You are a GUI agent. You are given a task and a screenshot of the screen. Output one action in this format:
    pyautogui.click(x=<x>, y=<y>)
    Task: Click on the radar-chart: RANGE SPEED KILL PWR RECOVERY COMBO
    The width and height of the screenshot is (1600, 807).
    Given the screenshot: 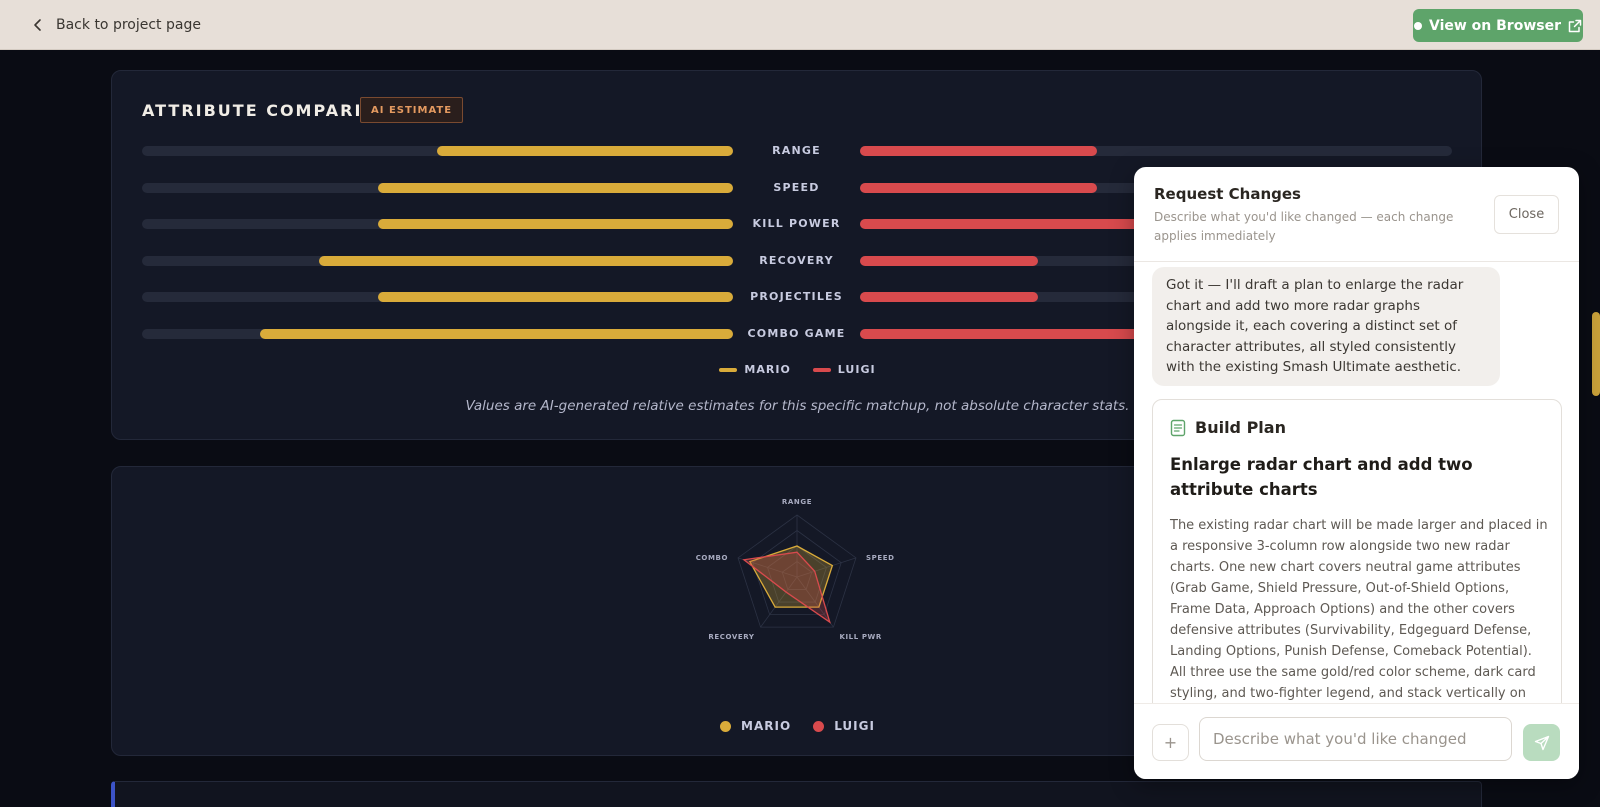 What is the action you would take?
    pyautogui.click(x=795, y=569)
    